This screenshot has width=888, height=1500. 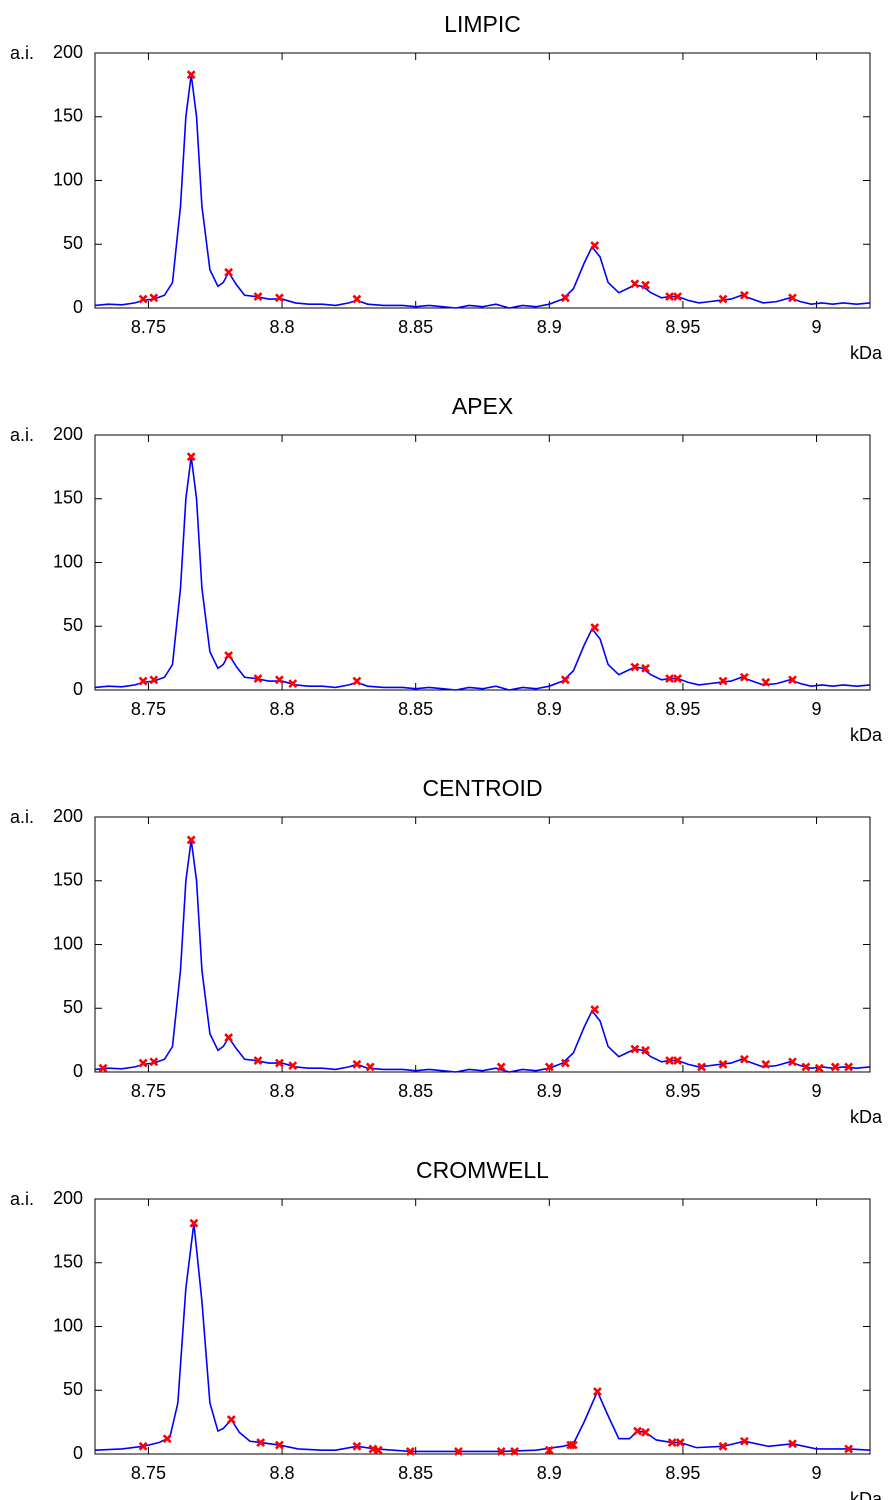 What do you see at coordinates (68, 1198) in the screenshot?
I see `y-tick-label: 200` at bounding box center [68, 1198].